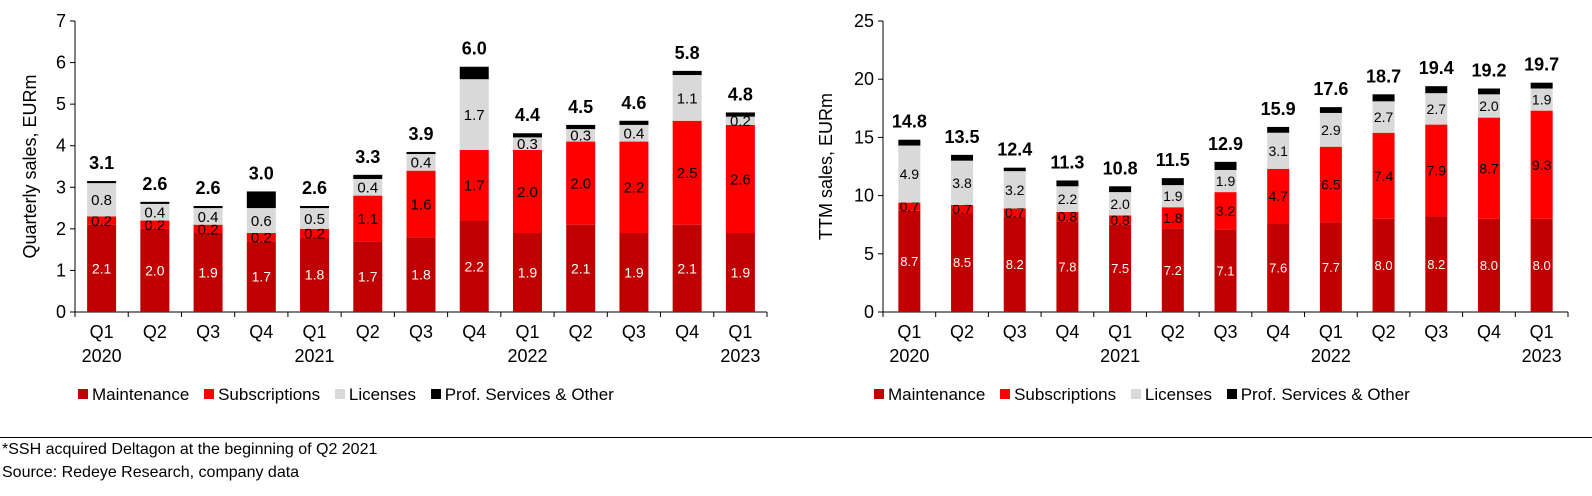 The image size is (1592, 496). I want to click on data-label: 8.0, so click(1384, 265).